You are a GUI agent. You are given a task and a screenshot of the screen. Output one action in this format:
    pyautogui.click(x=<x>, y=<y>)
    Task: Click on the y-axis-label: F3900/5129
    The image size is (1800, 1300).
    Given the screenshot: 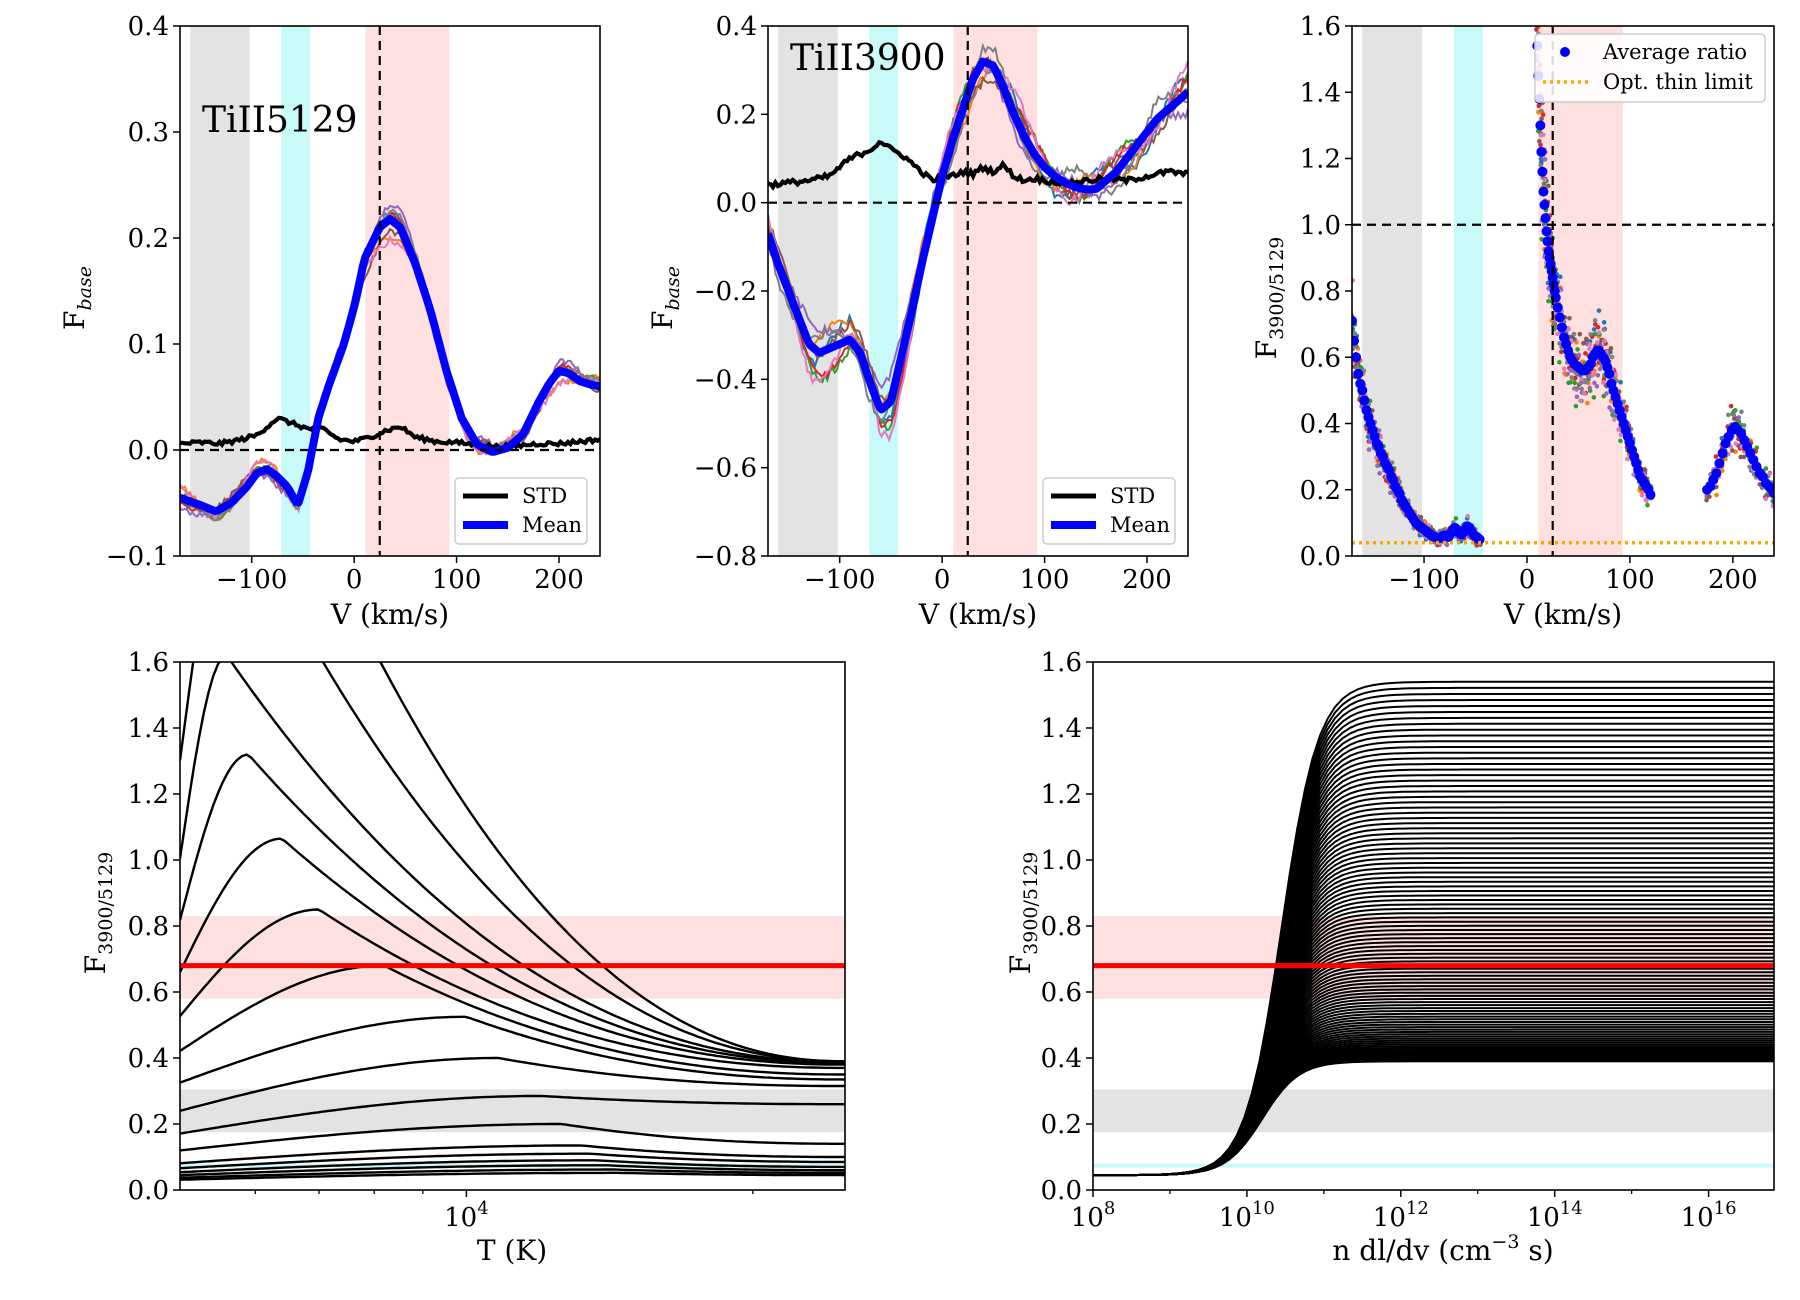 What is the action you would take?
    pyautogui.click(x=1269, y=298)
    